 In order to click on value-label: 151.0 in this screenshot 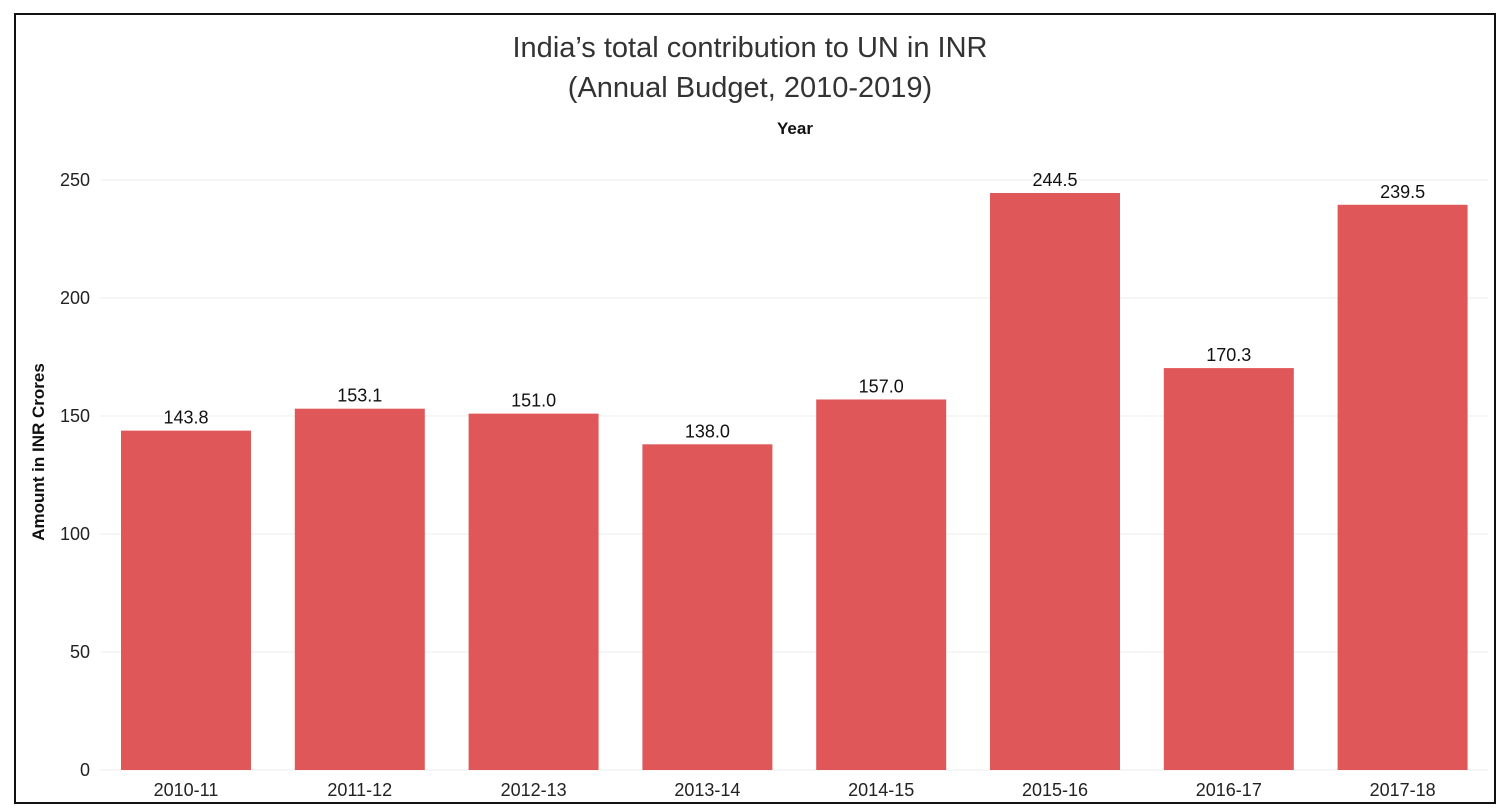, I will do `click(533, 401)`.